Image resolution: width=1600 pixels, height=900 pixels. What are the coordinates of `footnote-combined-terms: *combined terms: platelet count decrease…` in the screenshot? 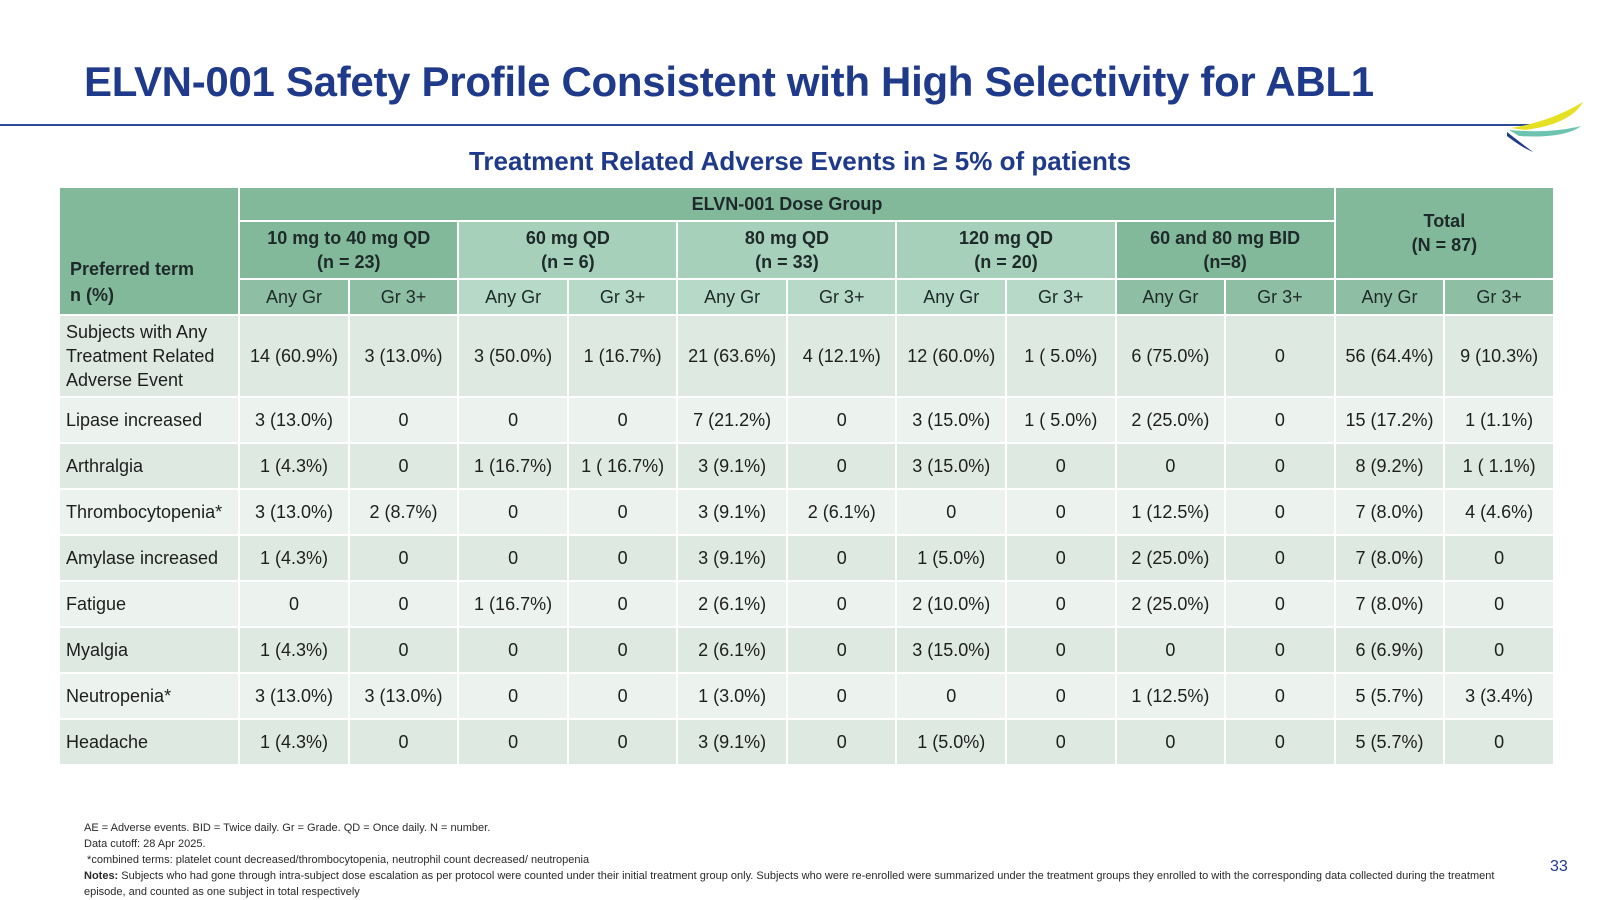 It's located at (337, 860).